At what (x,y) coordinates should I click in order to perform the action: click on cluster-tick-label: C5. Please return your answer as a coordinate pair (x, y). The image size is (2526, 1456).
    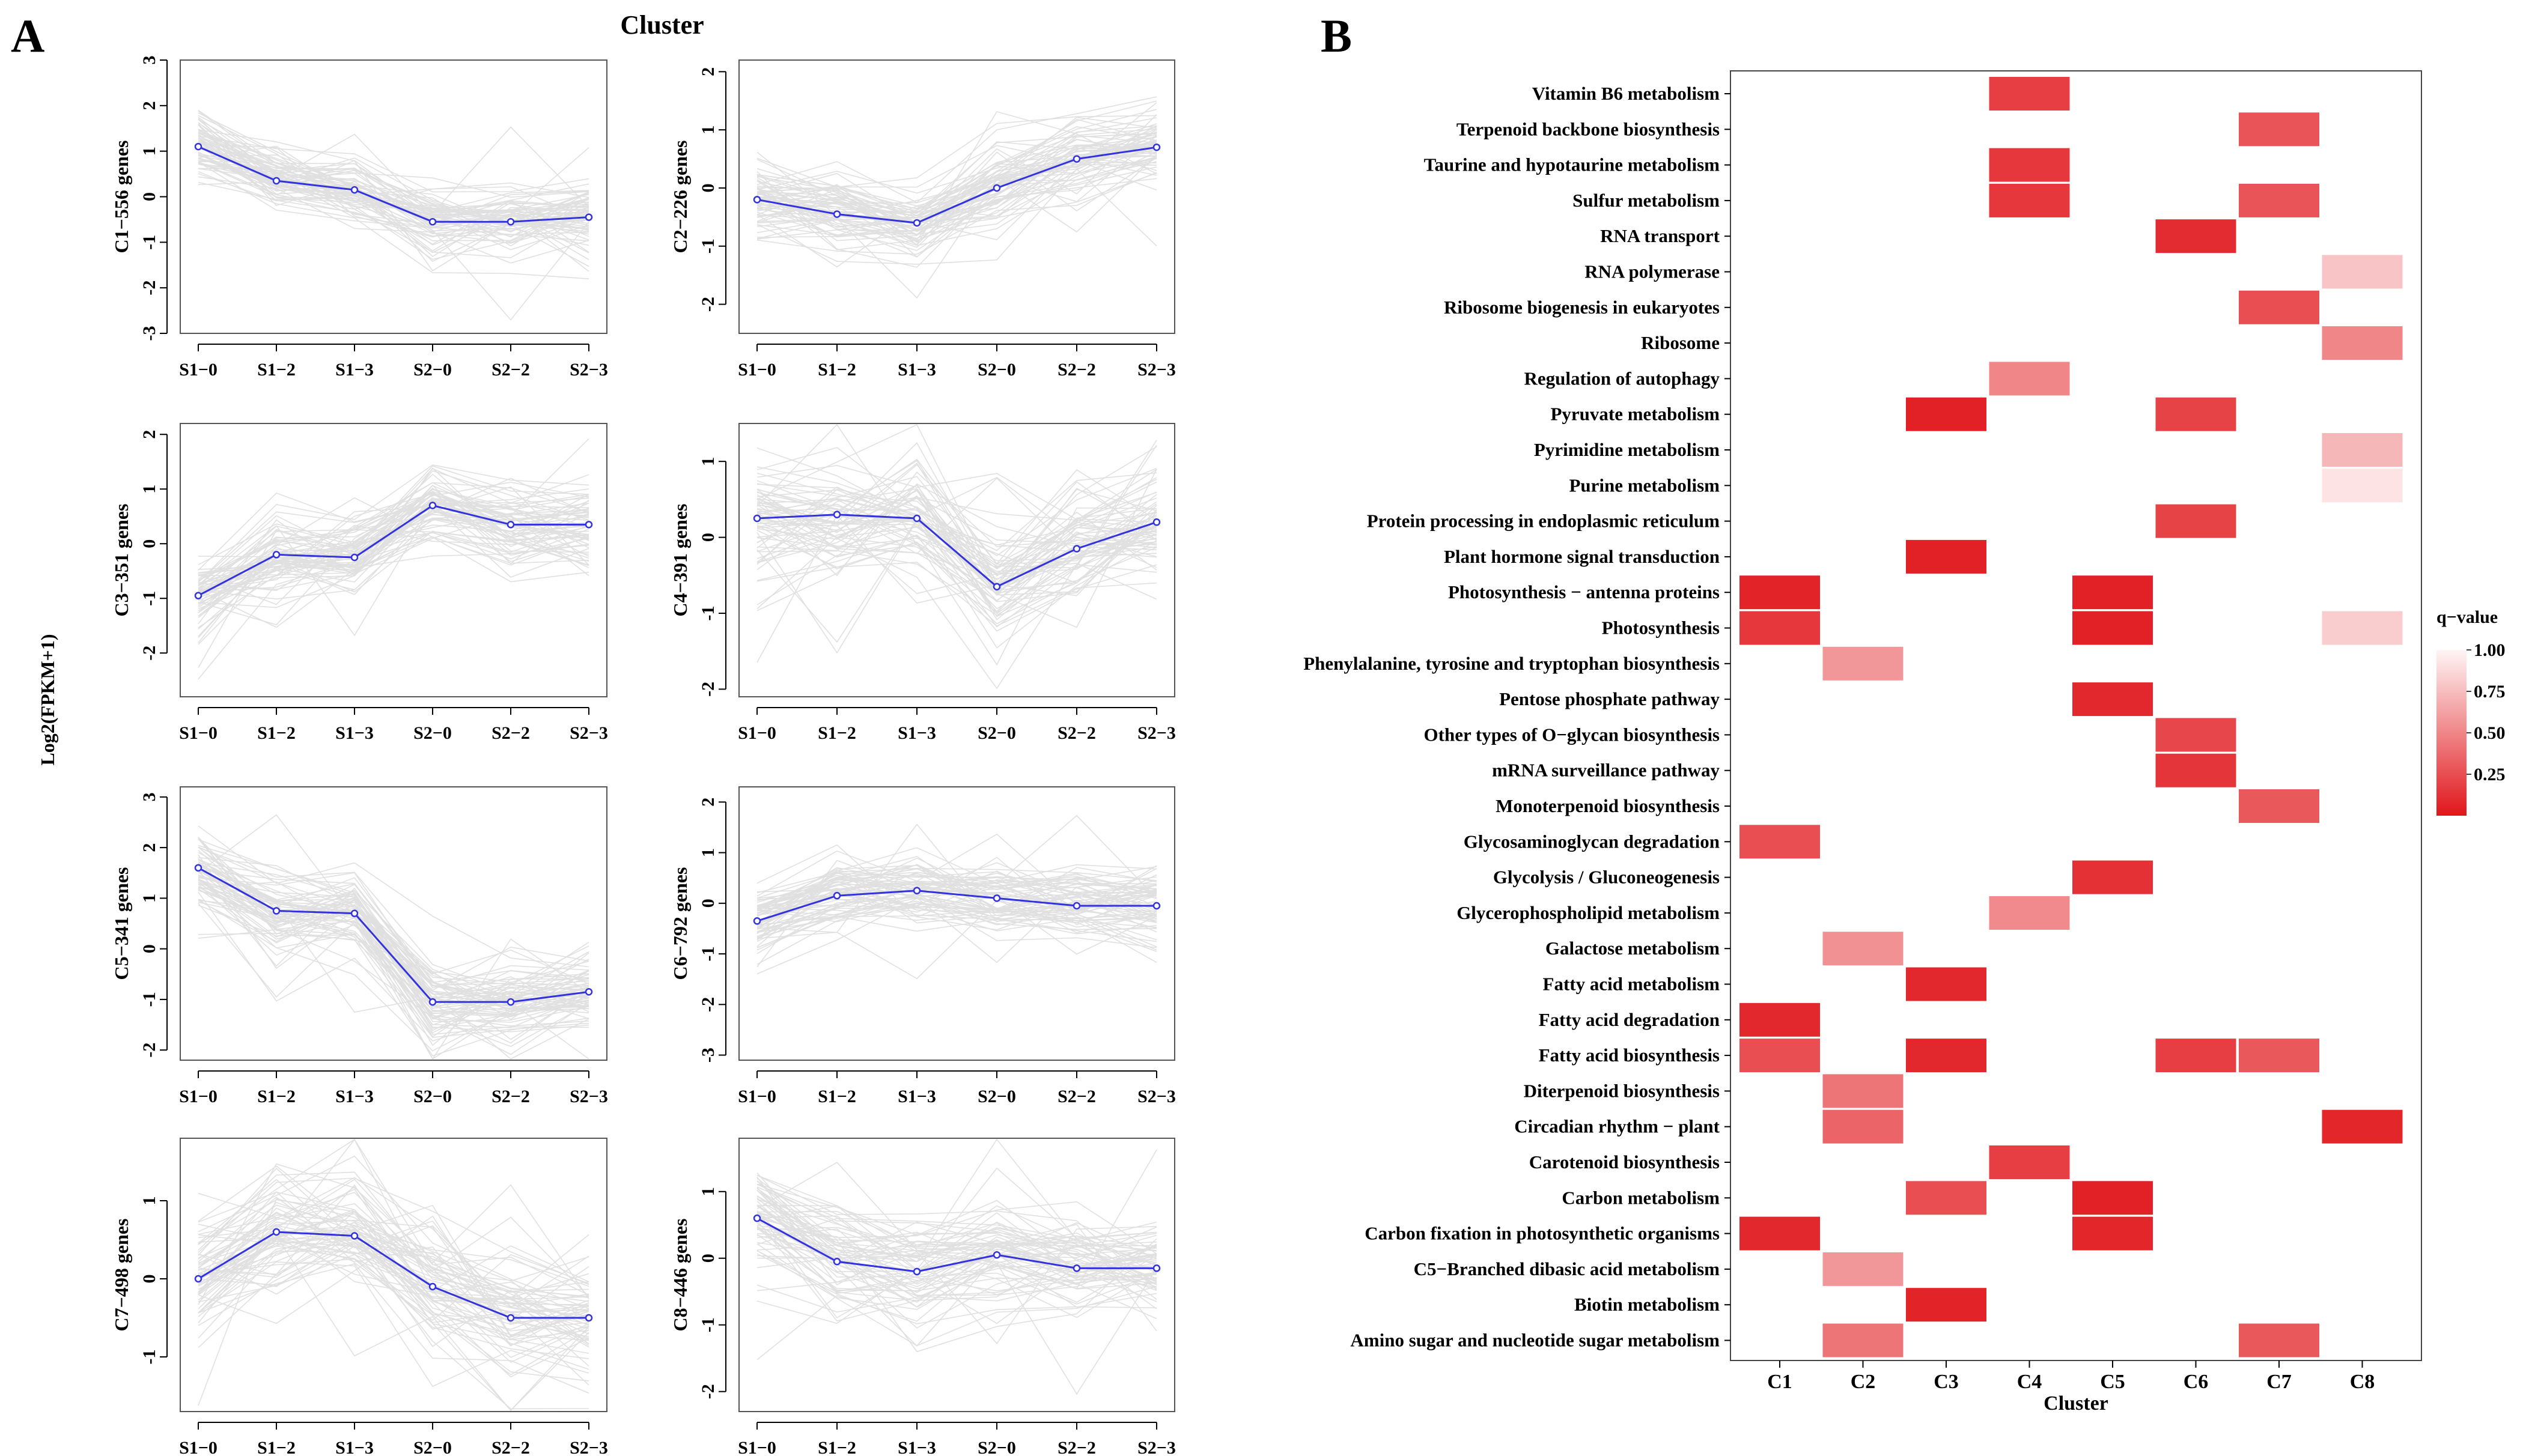
    Looking at the image, I should click on (2113, 1382).